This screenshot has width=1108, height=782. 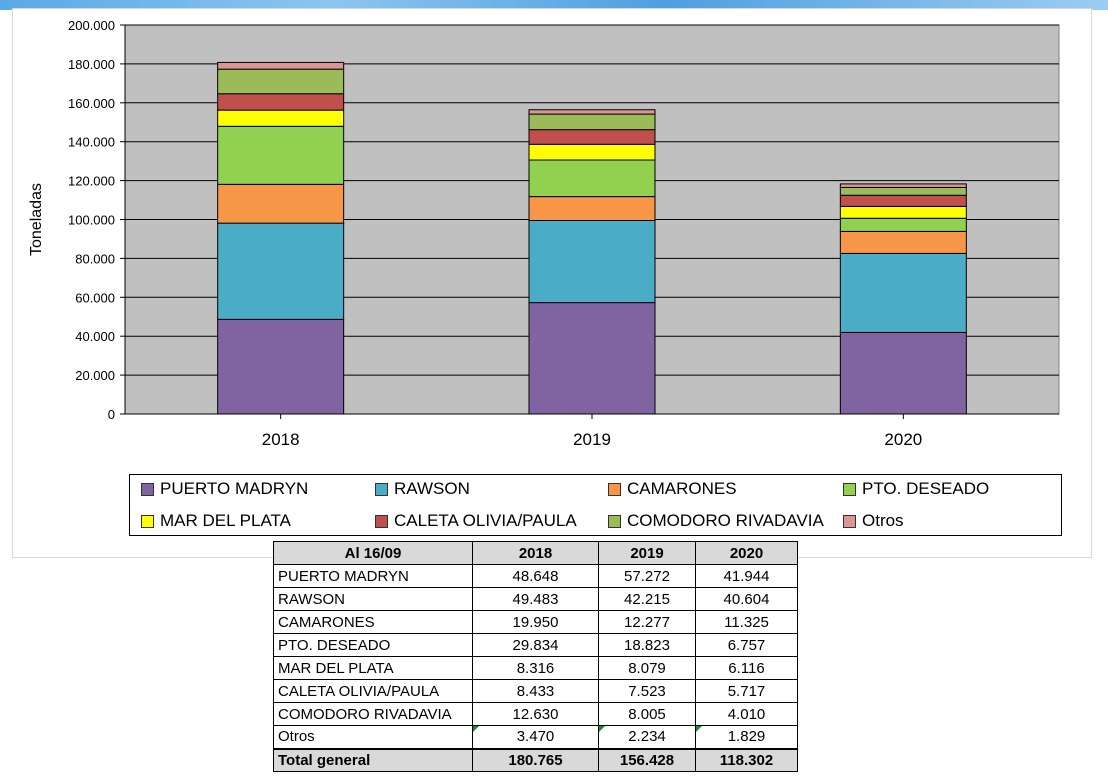 I want to click on legend-item: MAR DEL PLATA, so click(x=216, y=521).